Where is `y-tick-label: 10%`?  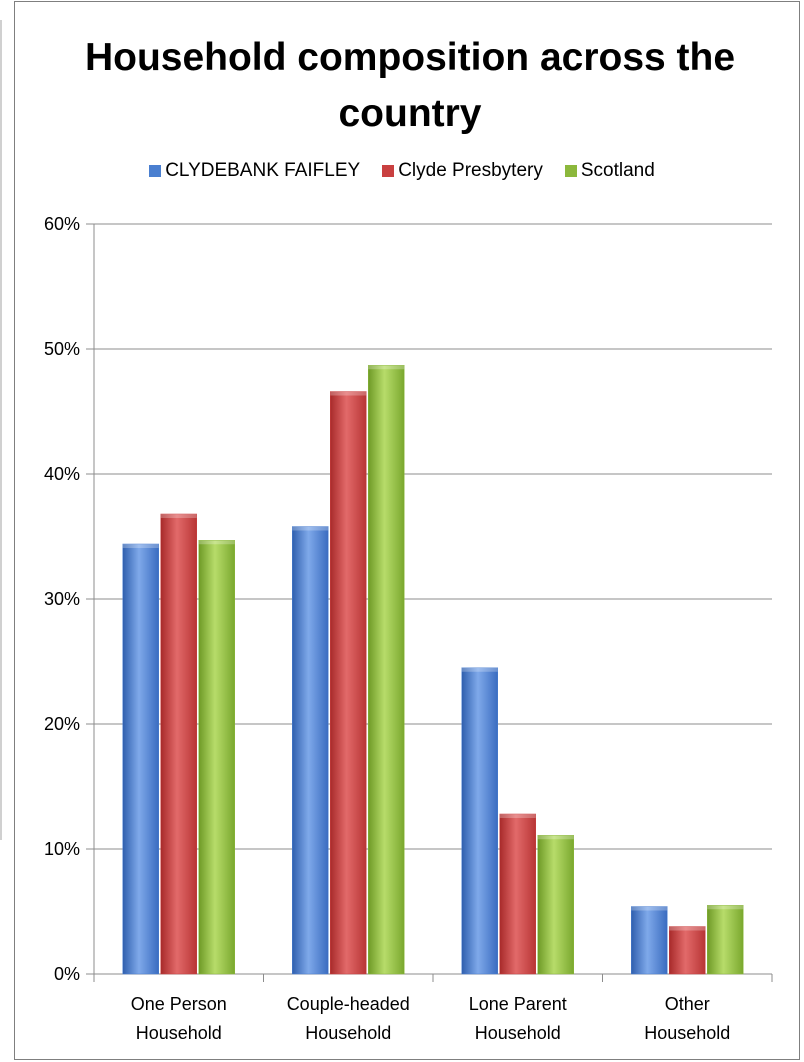 y-tick-label: 10% is located at coordinates (62, 849).